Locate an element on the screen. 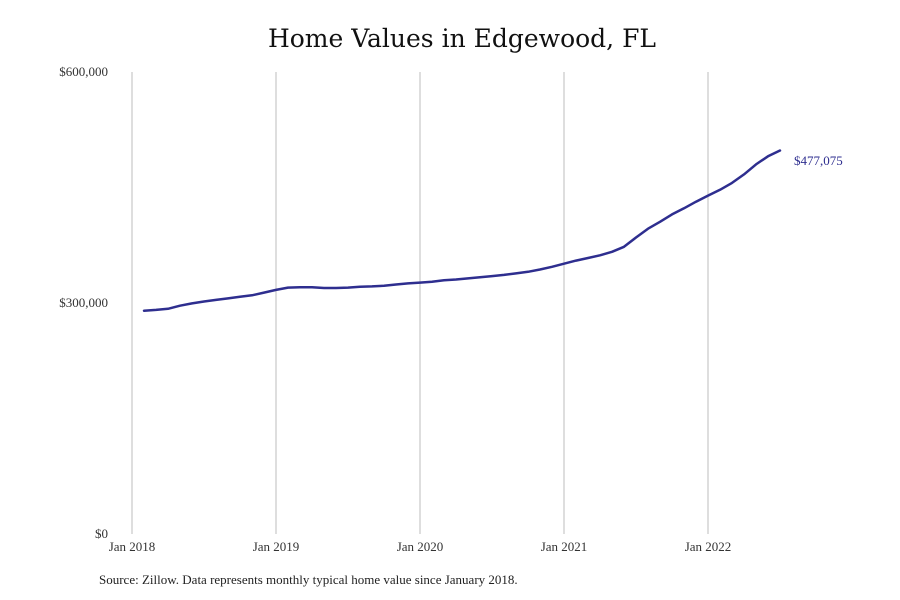  data-labels: $477,075 is located at coordinates (818, 160).